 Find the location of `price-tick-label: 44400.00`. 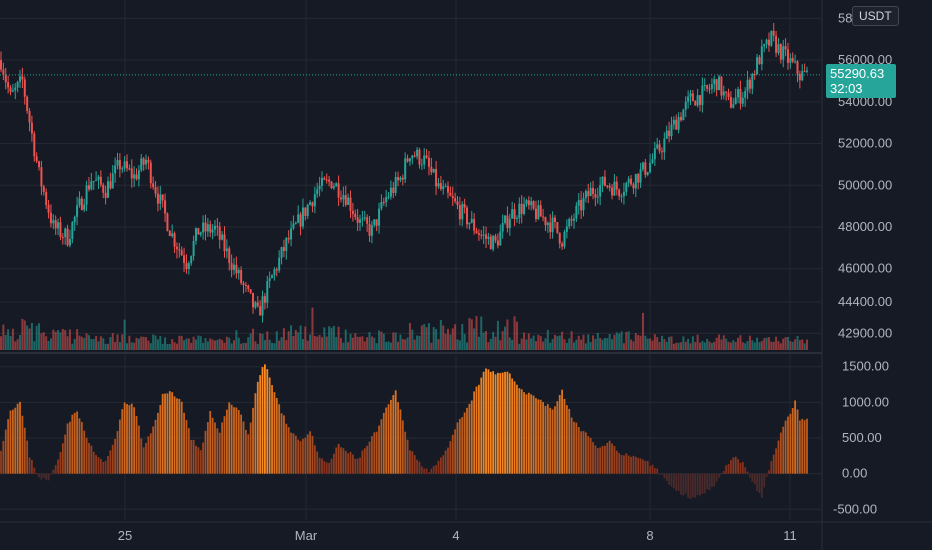

price-tick-label: 44400.00 is located at coordinates (865, 301).